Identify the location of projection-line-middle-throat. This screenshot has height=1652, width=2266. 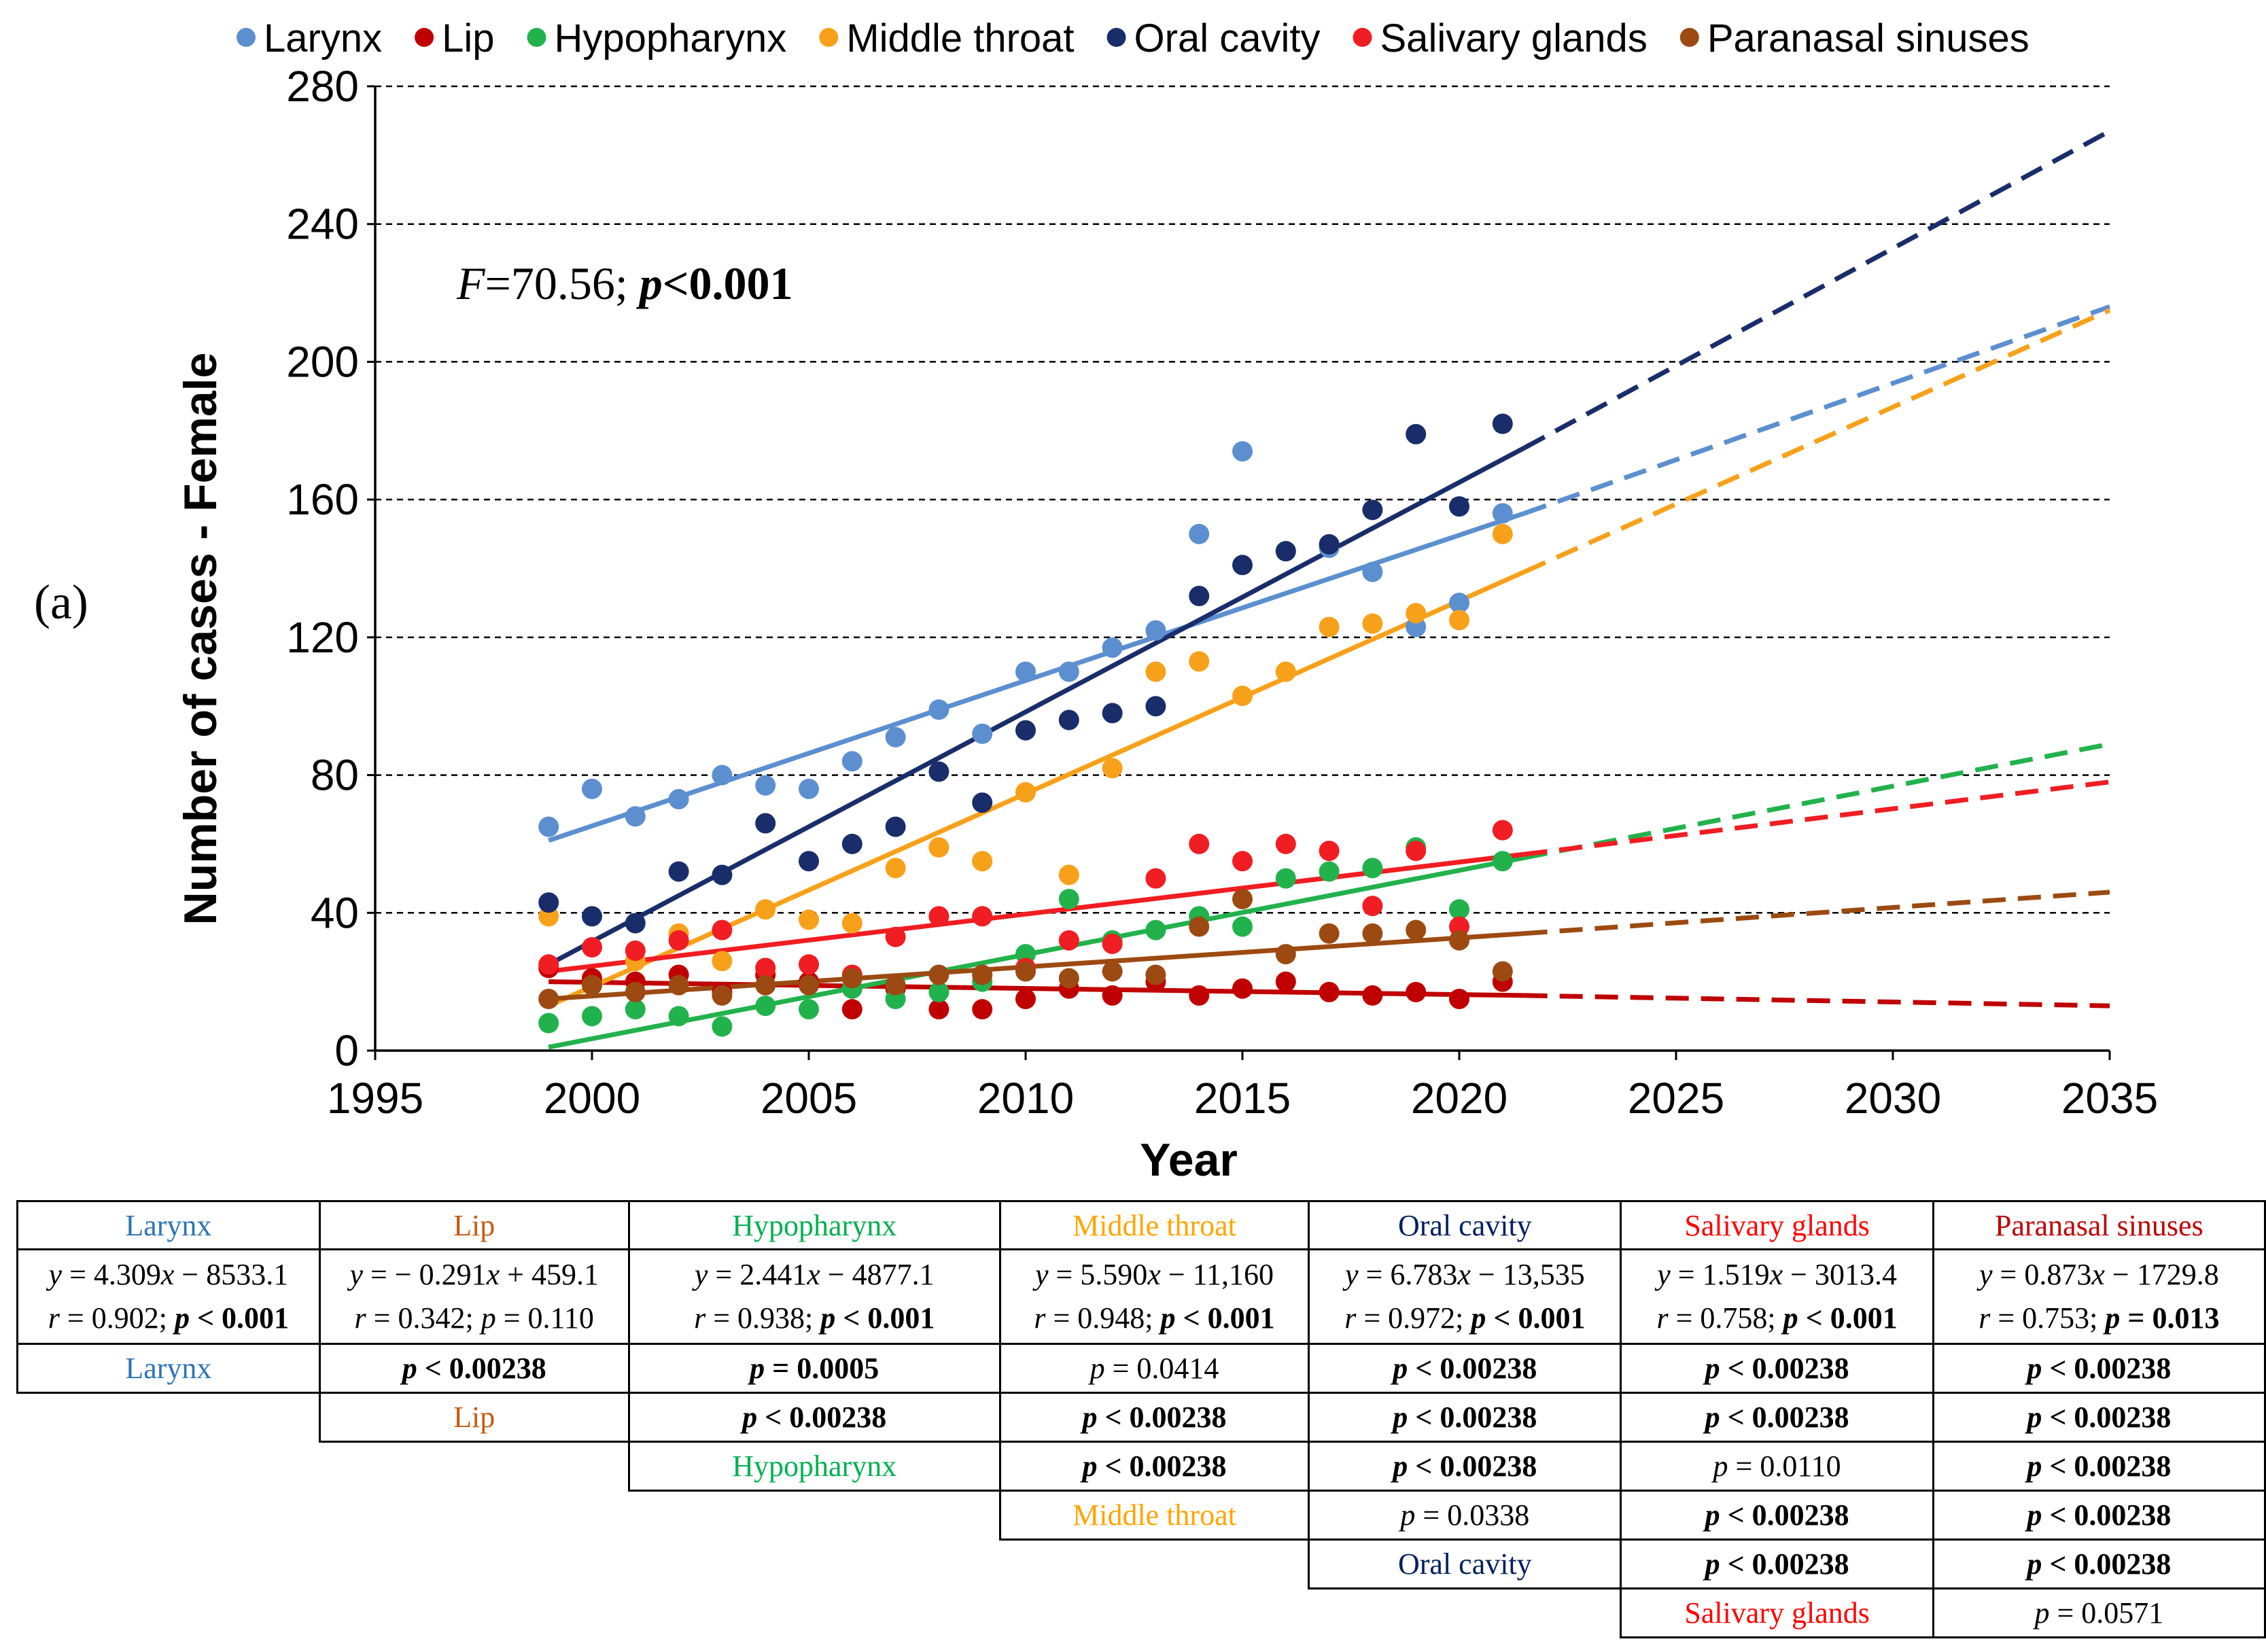
(1817, 441).